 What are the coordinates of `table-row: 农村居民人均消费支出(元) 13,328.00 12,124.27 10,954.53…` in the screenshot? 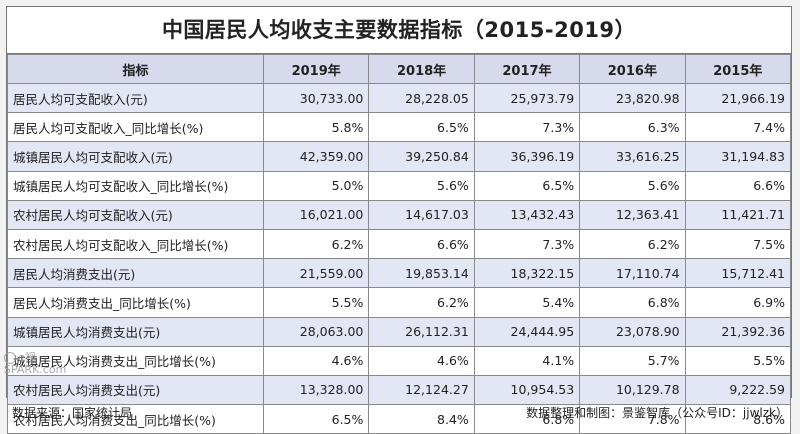 It's located at (399, 390).